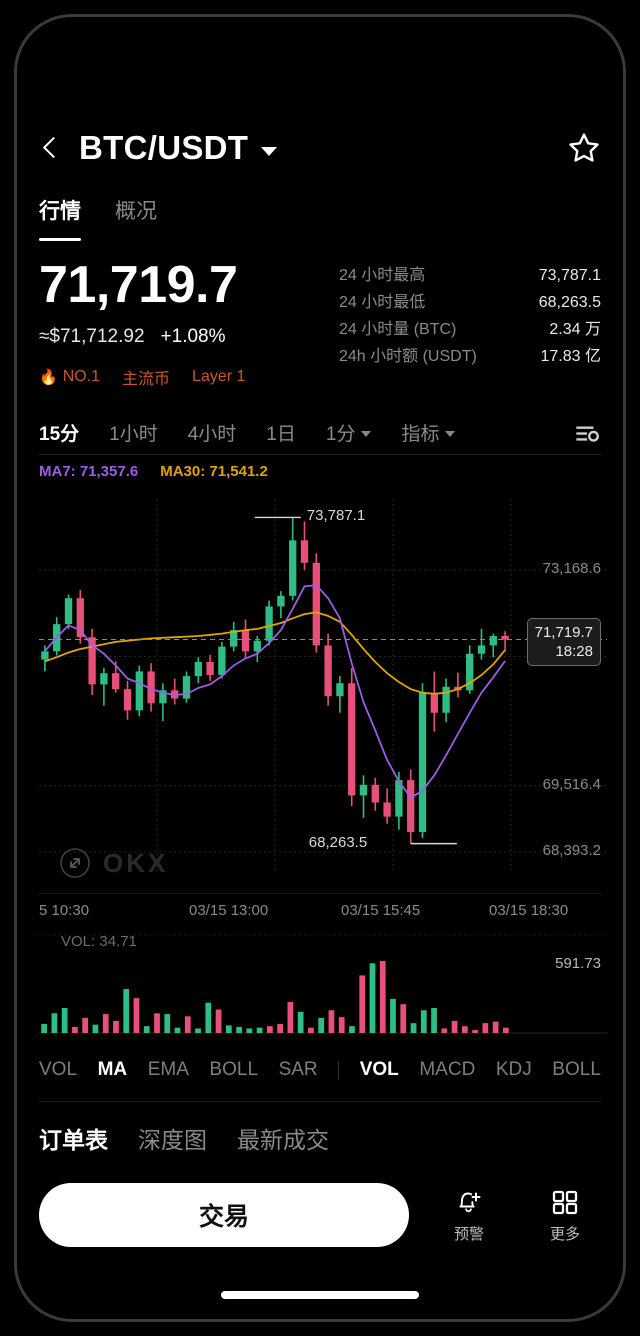  I want to click on chart-low-label: 68,263.5, so click(338, 842).